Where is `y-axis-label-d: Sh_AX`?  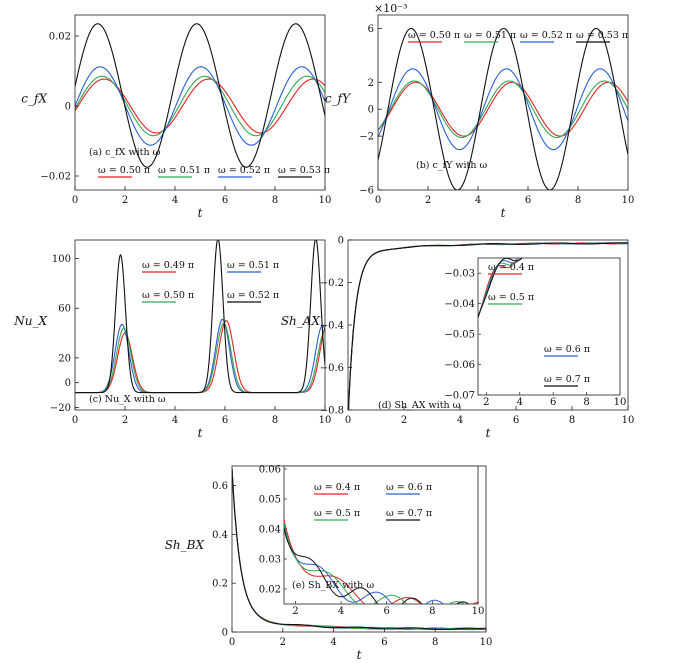 y-axis-label-d: Sh_AX is located at coordinates (301, 321).